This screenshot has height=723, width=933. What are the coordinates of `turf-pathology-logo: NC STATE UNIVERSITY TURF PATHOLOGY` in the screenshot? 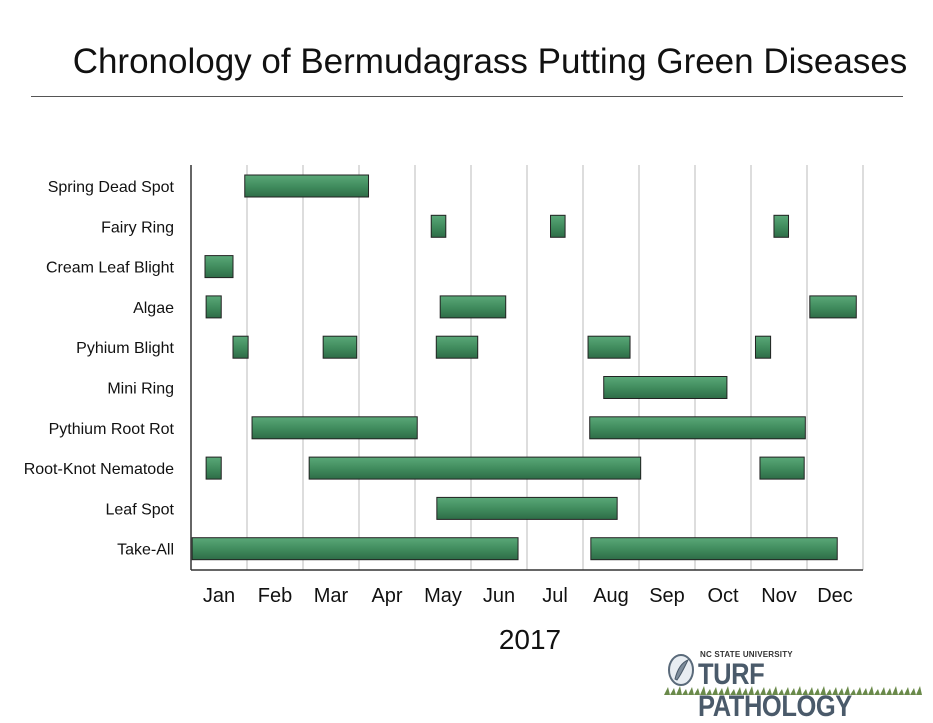 It's located at (793, 686).